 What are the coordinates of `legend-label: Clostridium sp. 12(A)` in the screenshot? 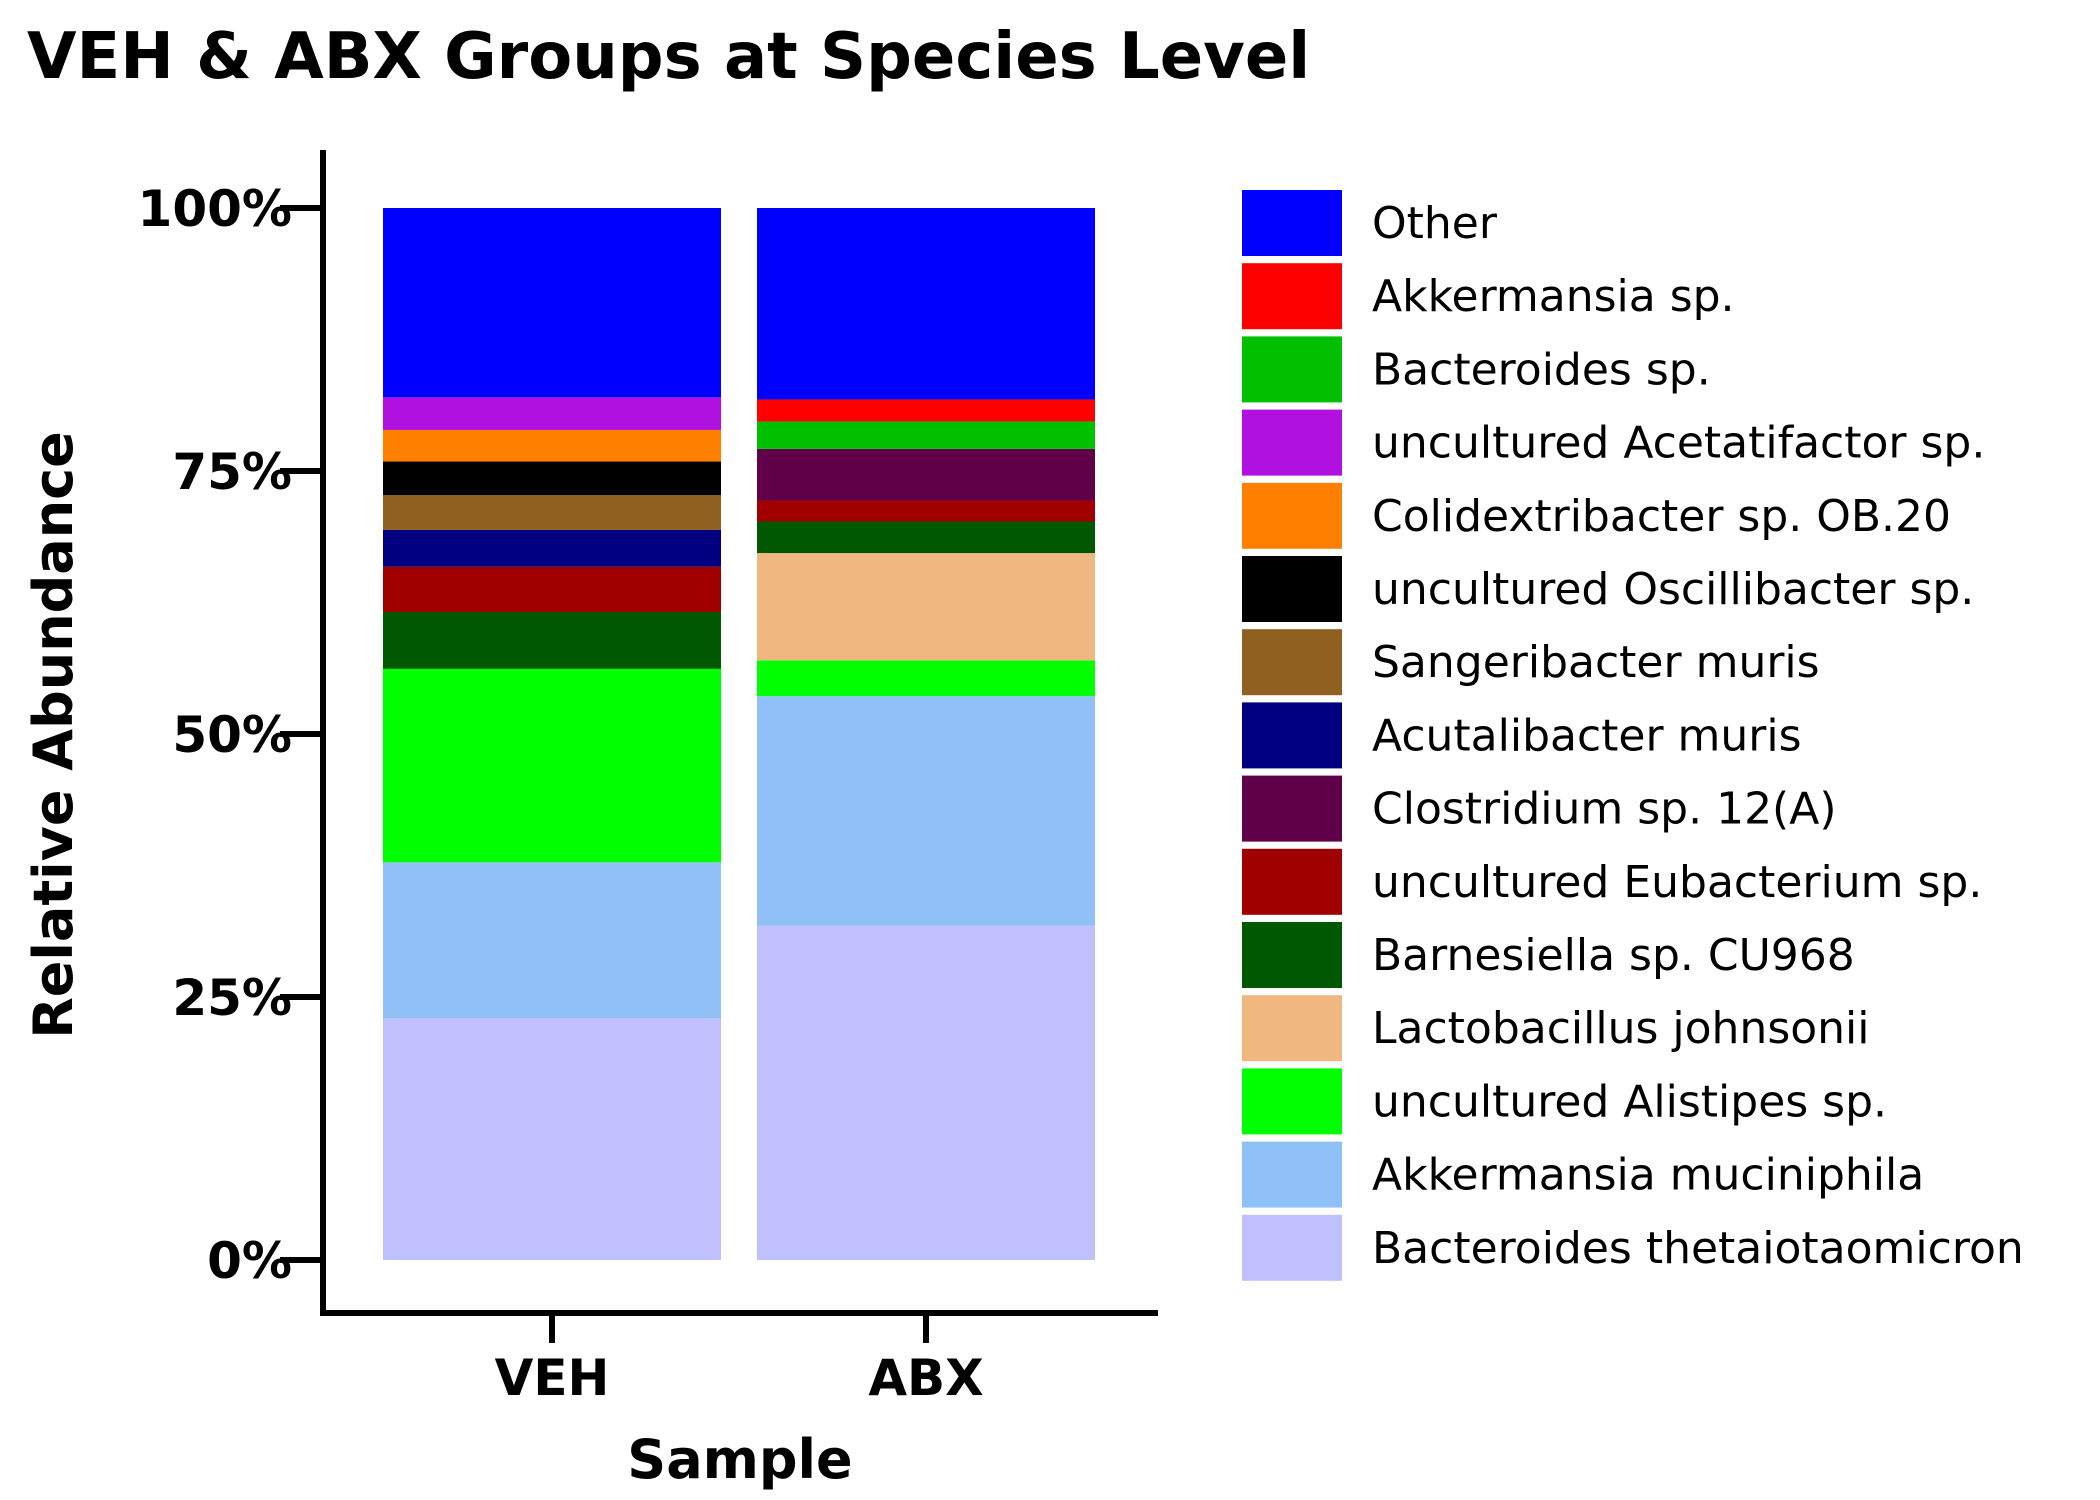 It's located at (1604, 809).